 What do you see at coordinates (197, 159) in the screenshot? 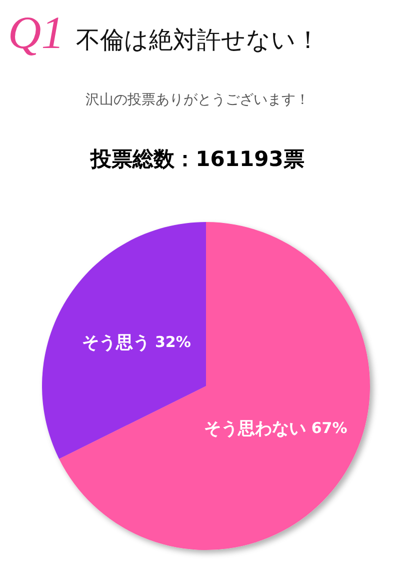
I see `text: 投票総数：161193票` at bounding box center [197, 159].